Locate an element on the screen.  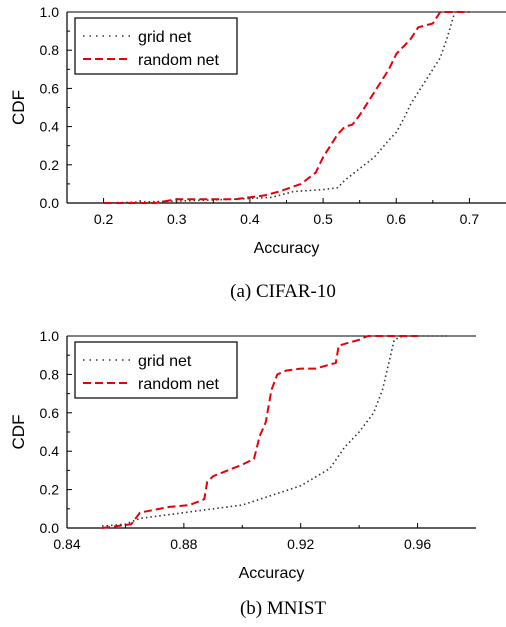
y-axis-label-cifar10: CDF is located at coordinates (18, 107).